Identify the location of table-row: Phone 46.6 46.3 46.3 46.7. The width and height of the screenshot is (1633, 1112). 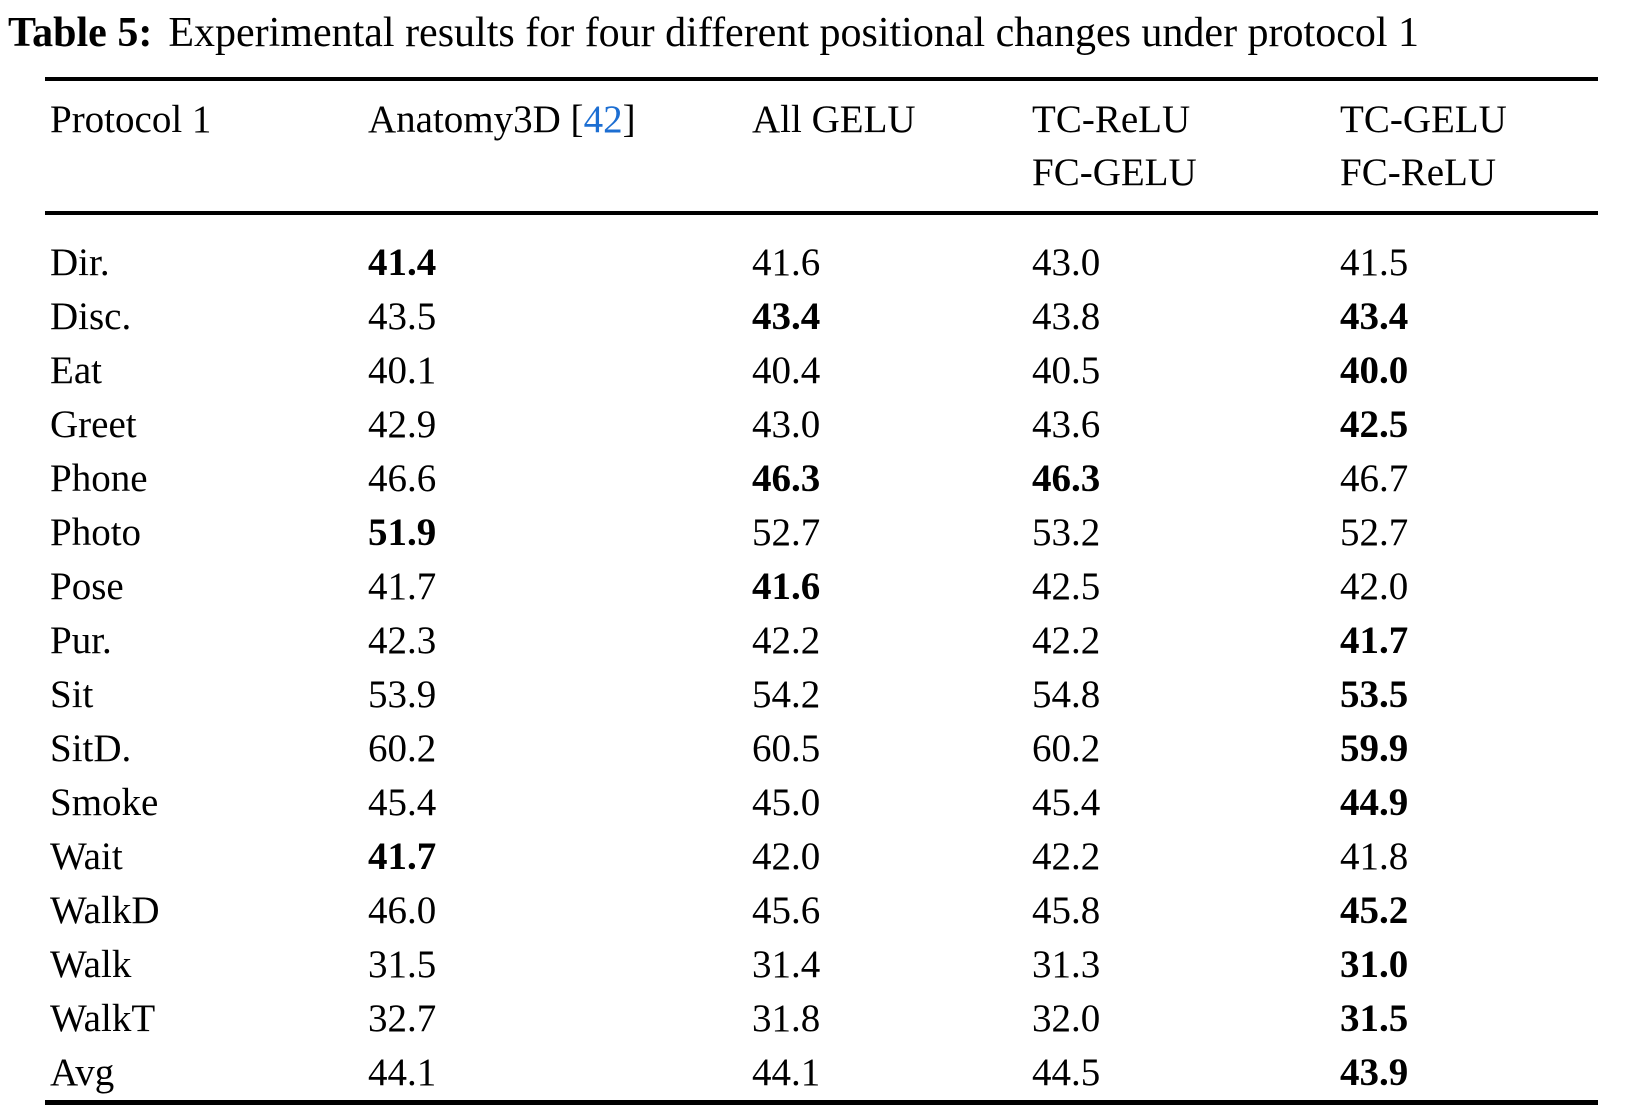
(821, 479).